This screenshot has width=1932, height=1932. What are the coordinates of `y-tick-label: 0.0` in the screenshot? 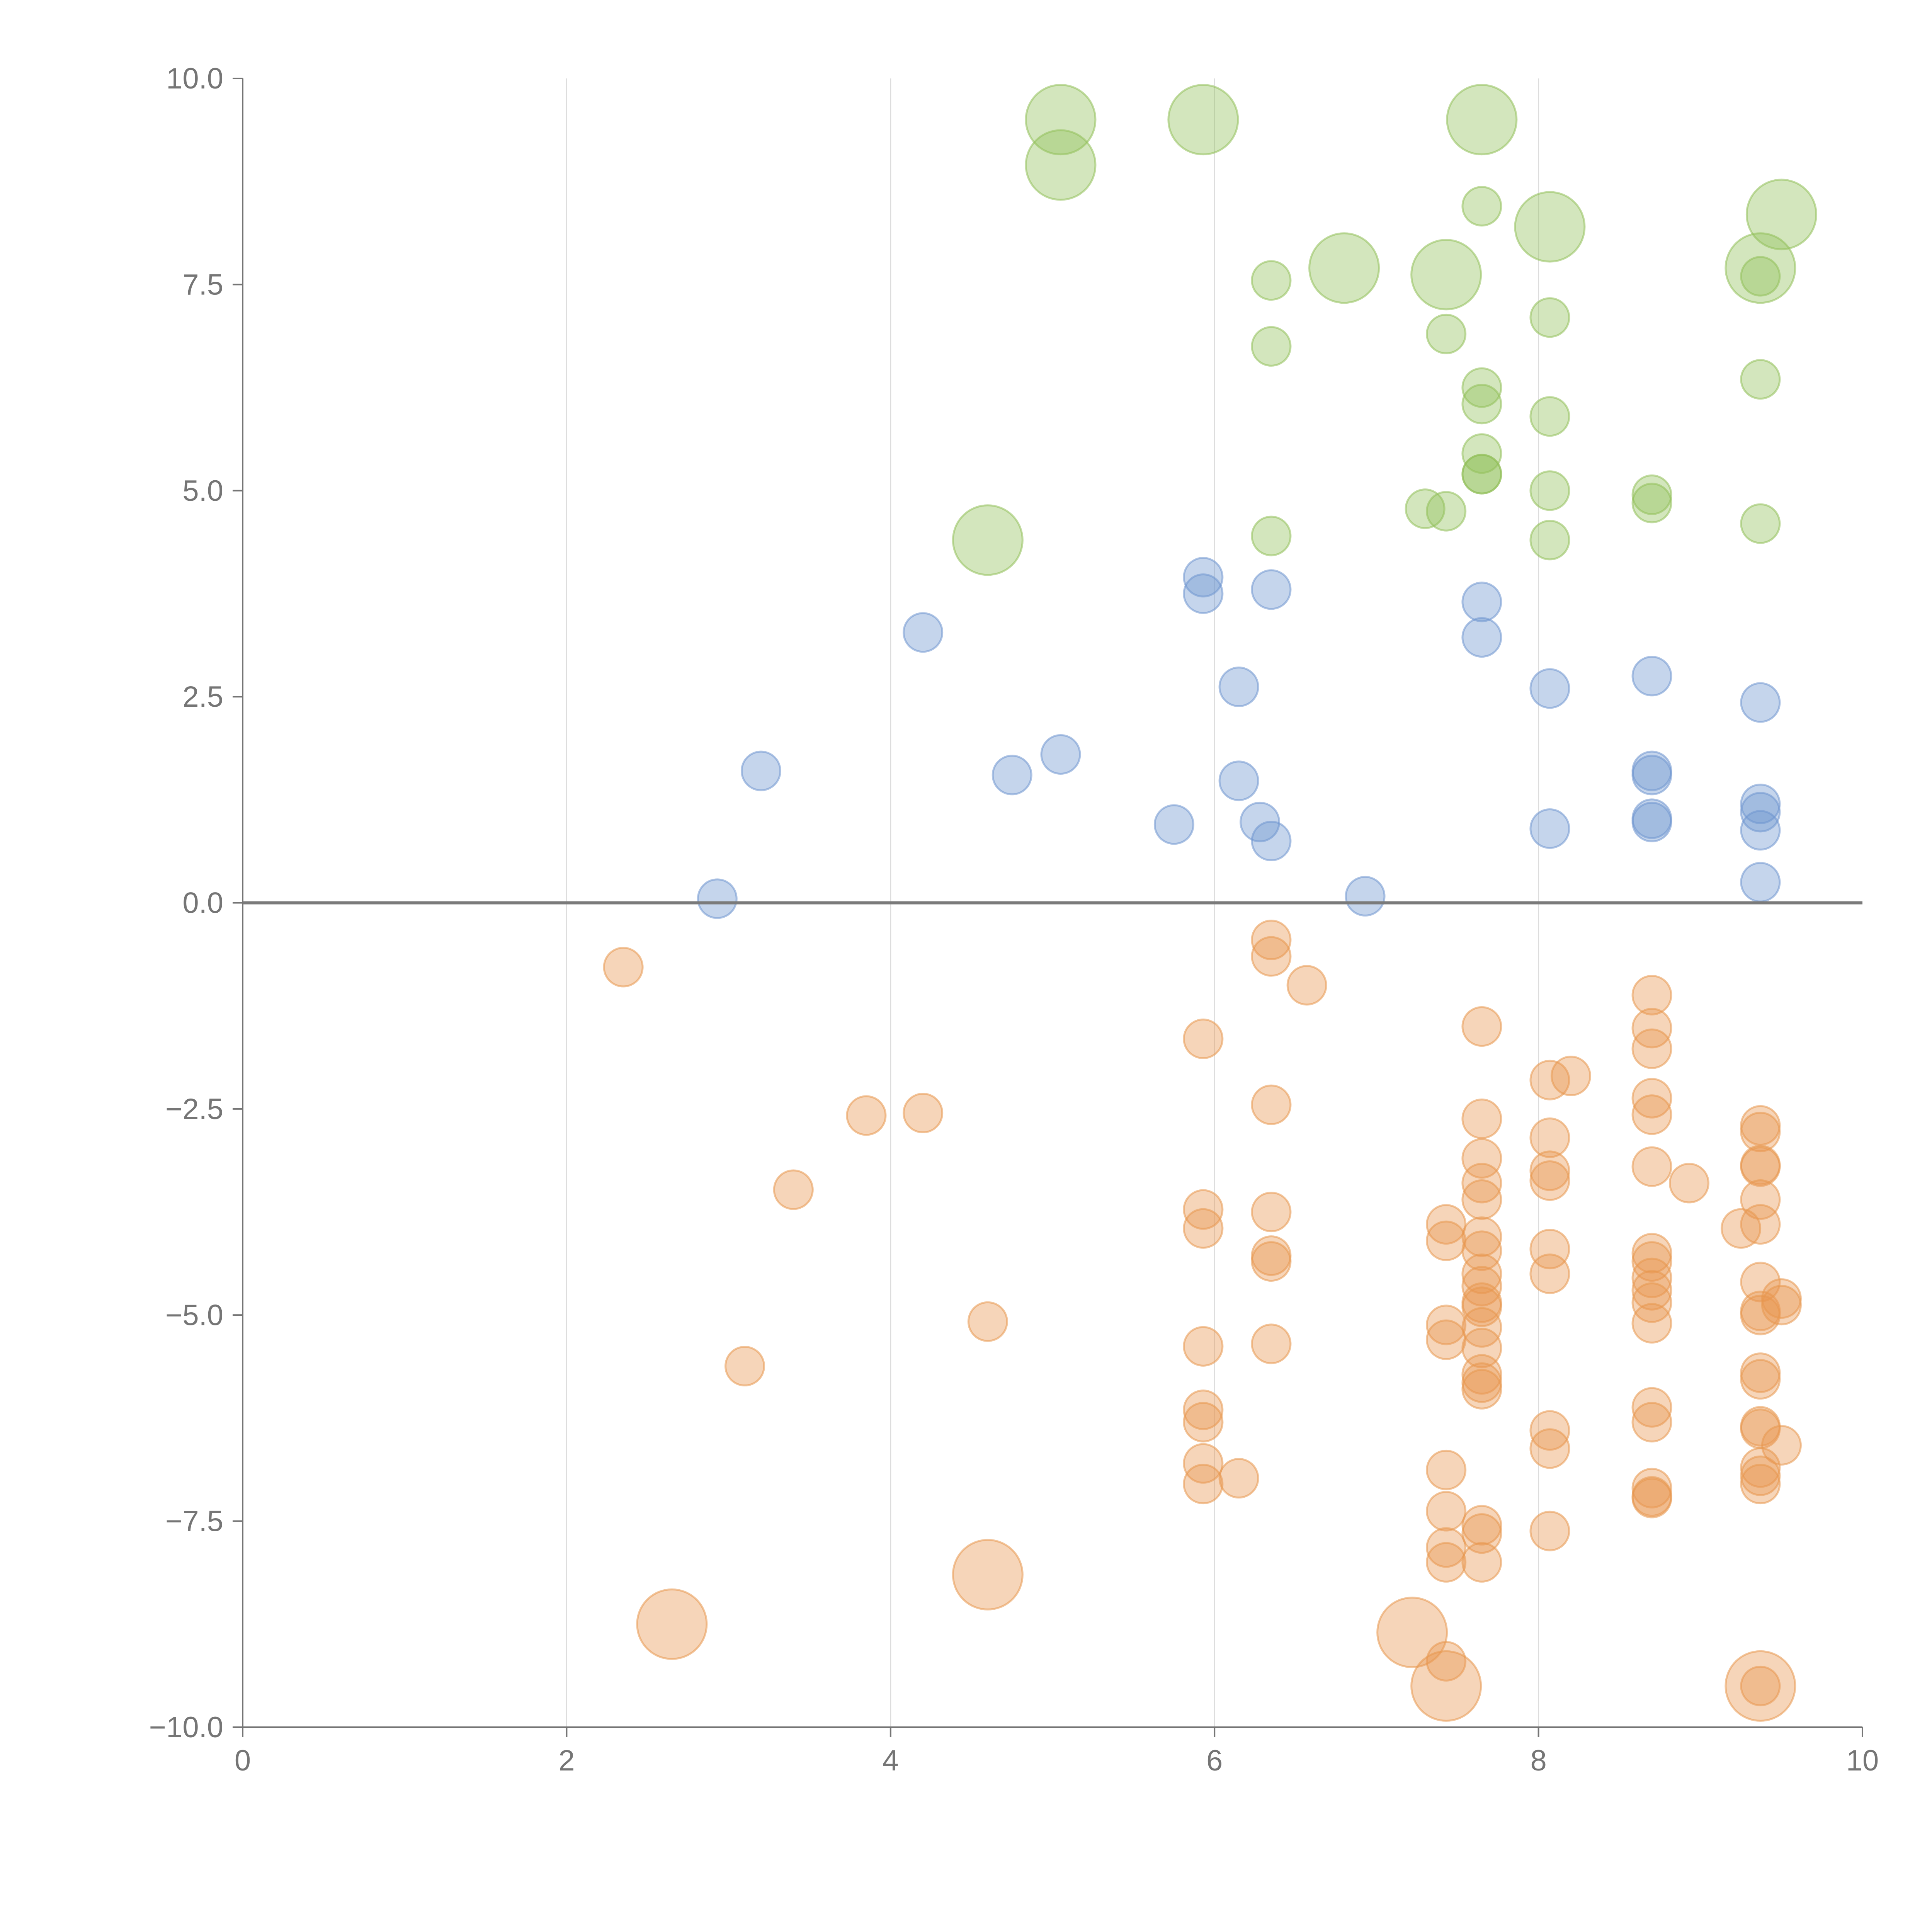 It's located at (202, 904).